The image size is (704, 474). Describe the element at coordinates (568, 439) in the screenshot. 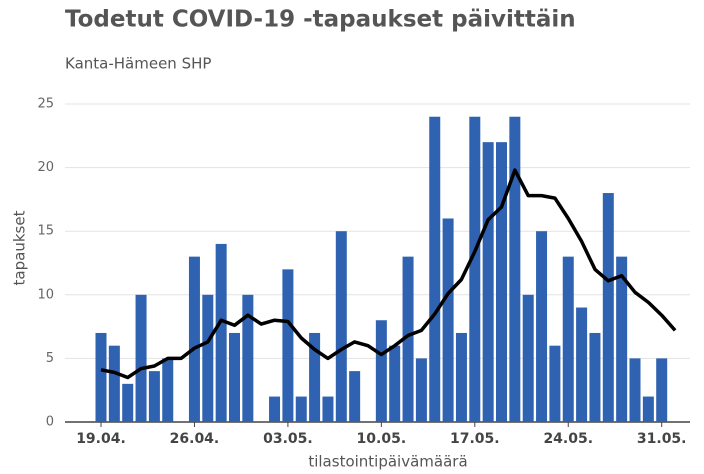

I see `x-tick-label: 24.05.` at that location.